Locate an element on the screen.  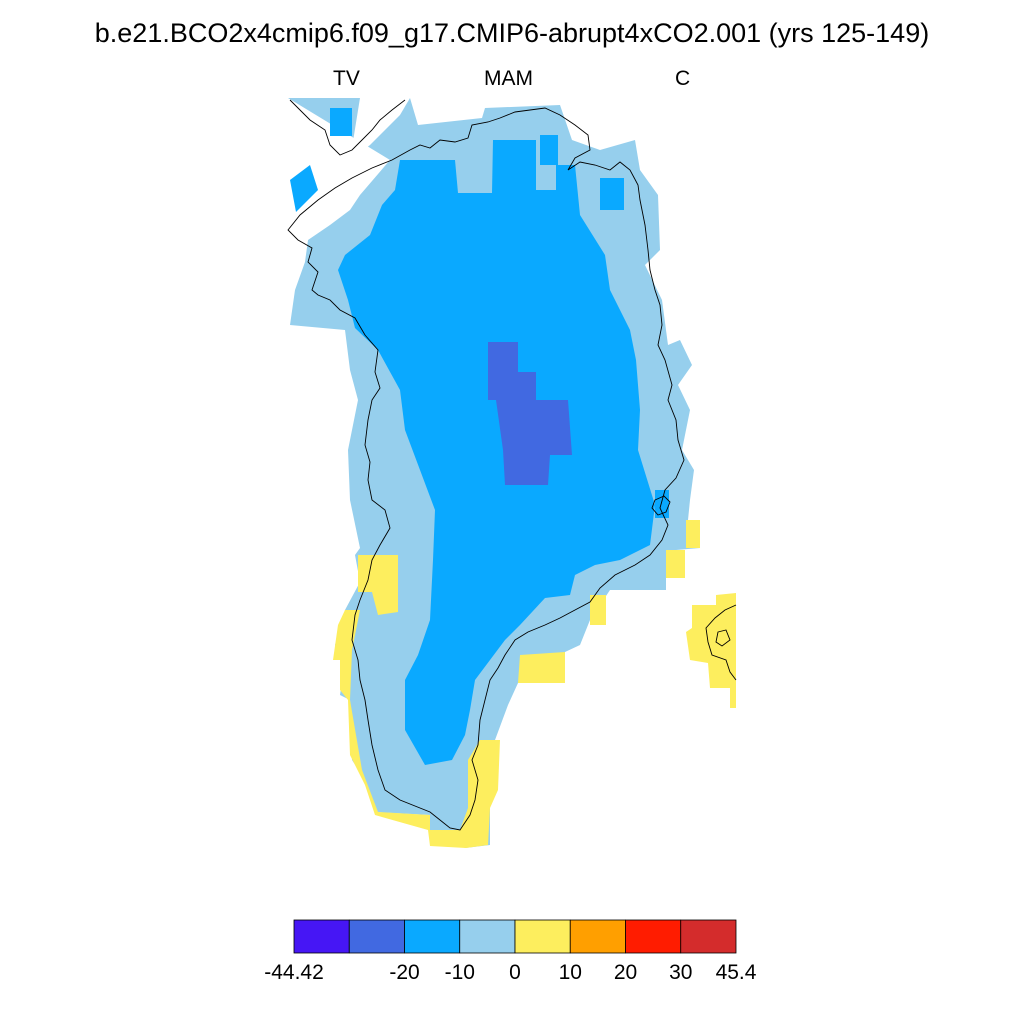
colorbar is located at coordinates (515, 936).